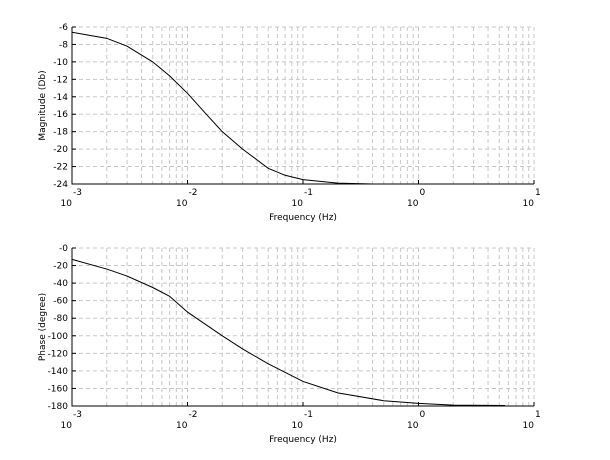  Describe the element at coordinates (58, 407) in the screenshot. I see `y-tick-label: -180` at that location.